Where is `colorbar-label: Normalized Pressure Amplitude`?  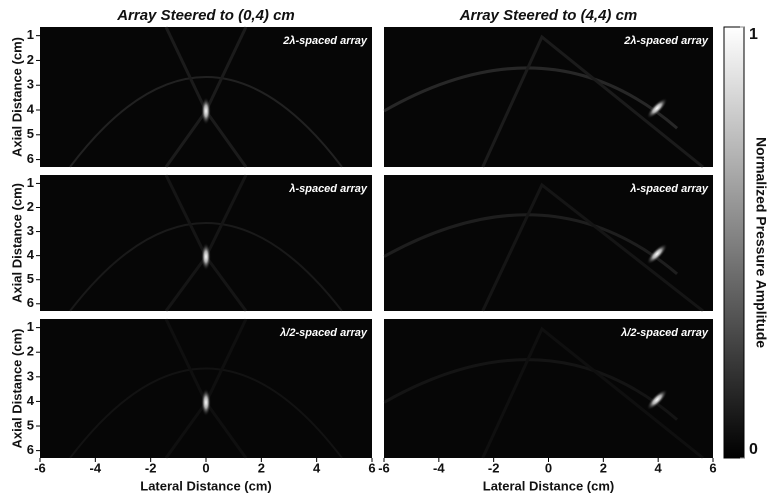 colorbar-label: Normalized Pressure Amplitude is located at coordinates (761, 242).